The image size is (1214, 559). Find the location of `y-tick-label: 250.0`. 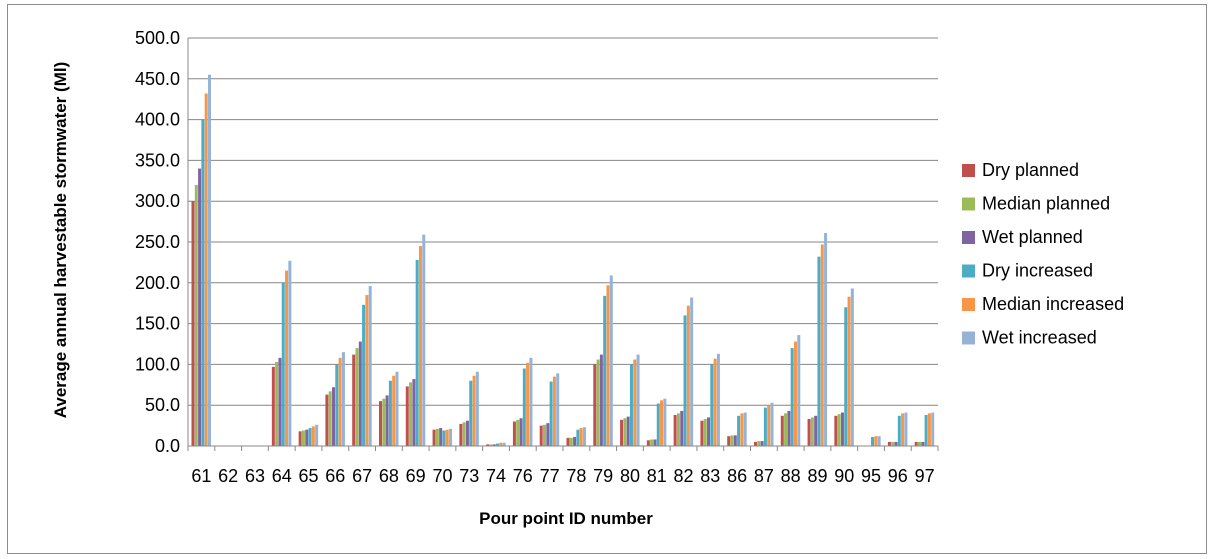

y-tick-label: 250.0 is located at coordinates (157, 242).